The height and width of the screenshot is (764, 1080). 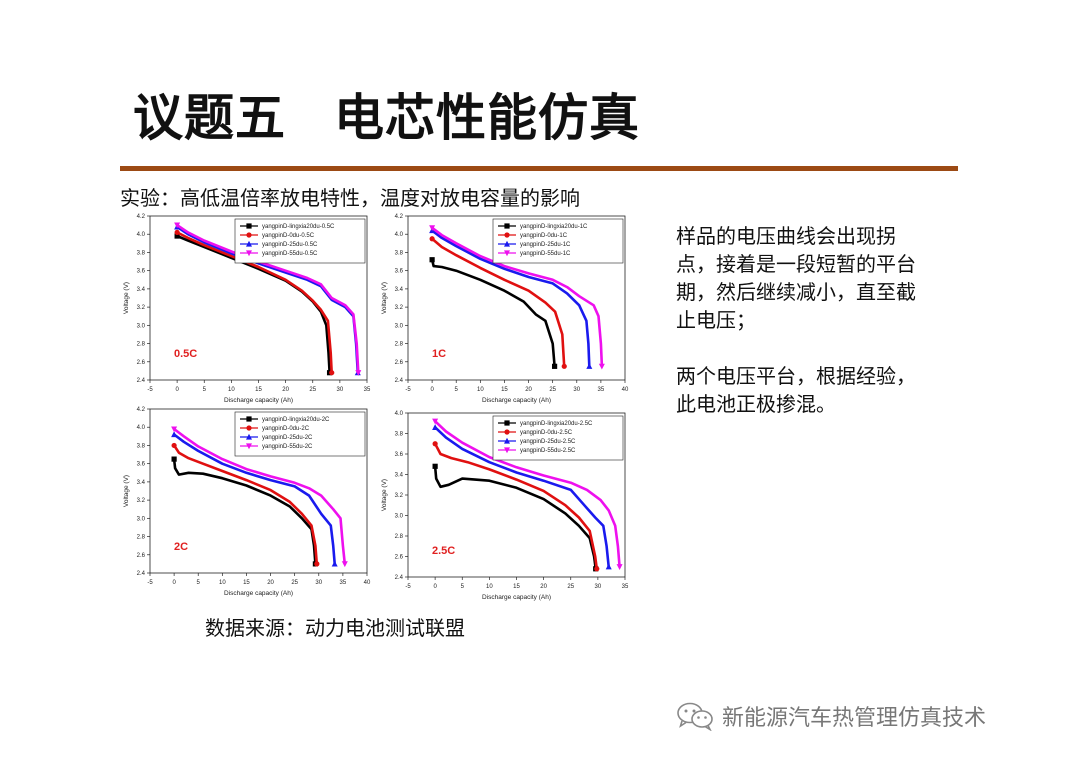 What do you see at coordinates (432, 228) in the screenshot?
I see `series-start-marker-yangpind-55du-1c` at bounding box center [432, 228].